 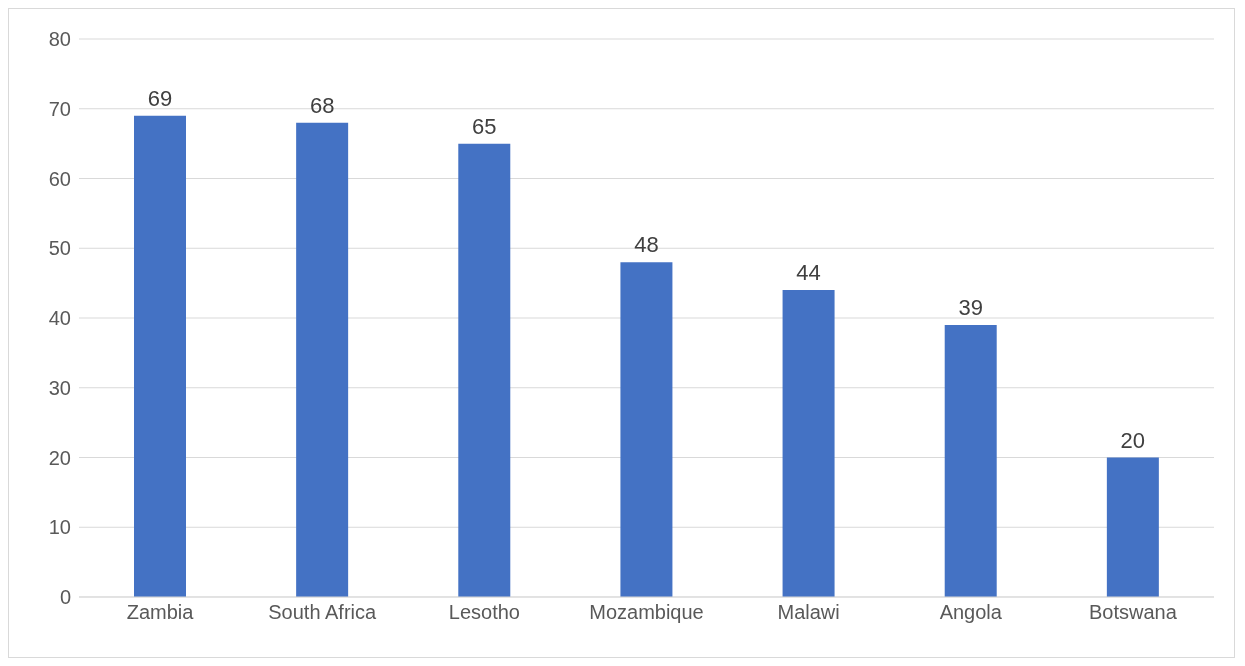 I want to click on data-label: 68, so click(x=322, y=105).